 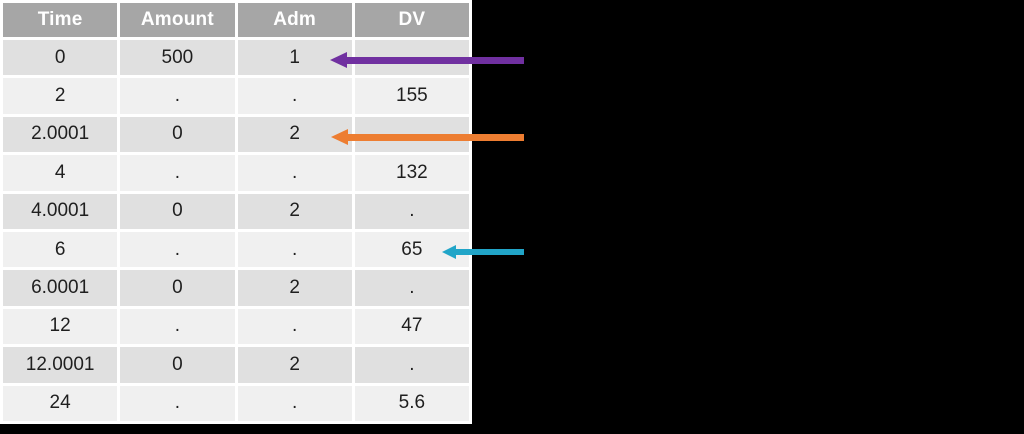 What do you see at coordinates (236, 58) in the screenshot?
I see `table-row: 0 500 1 .` at bounding box center [236, 58].